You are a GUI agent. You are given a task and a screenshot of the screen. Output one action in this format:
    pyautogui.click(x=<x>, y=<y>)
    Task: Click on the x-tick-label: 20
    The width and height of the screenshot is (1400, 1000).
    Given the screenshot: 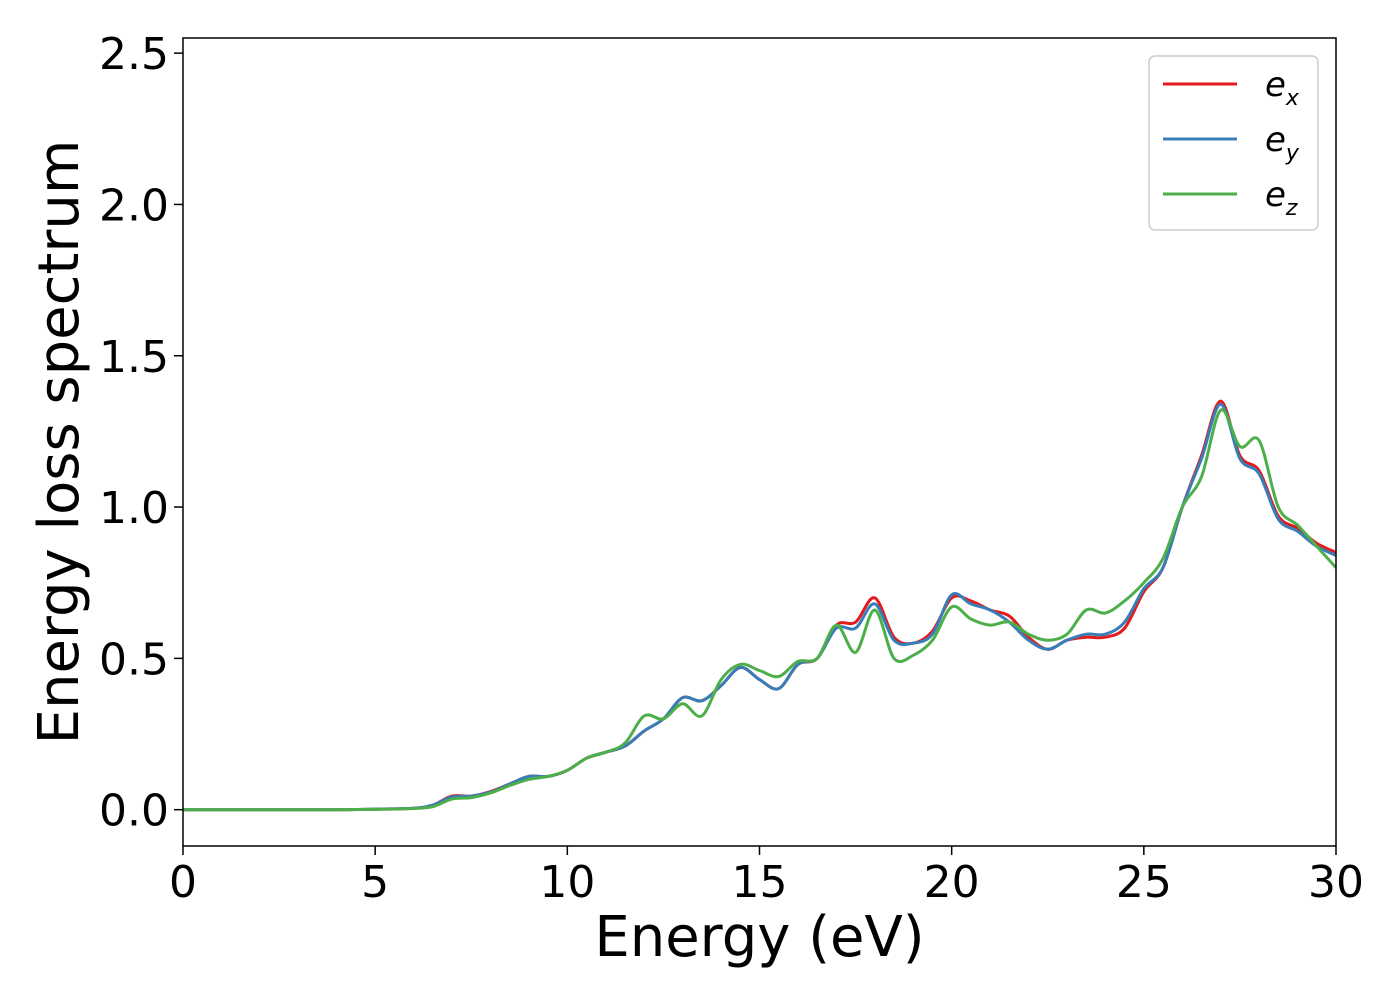 What is the action you would take?
    pyautogui.click(x=952, y=882)
    